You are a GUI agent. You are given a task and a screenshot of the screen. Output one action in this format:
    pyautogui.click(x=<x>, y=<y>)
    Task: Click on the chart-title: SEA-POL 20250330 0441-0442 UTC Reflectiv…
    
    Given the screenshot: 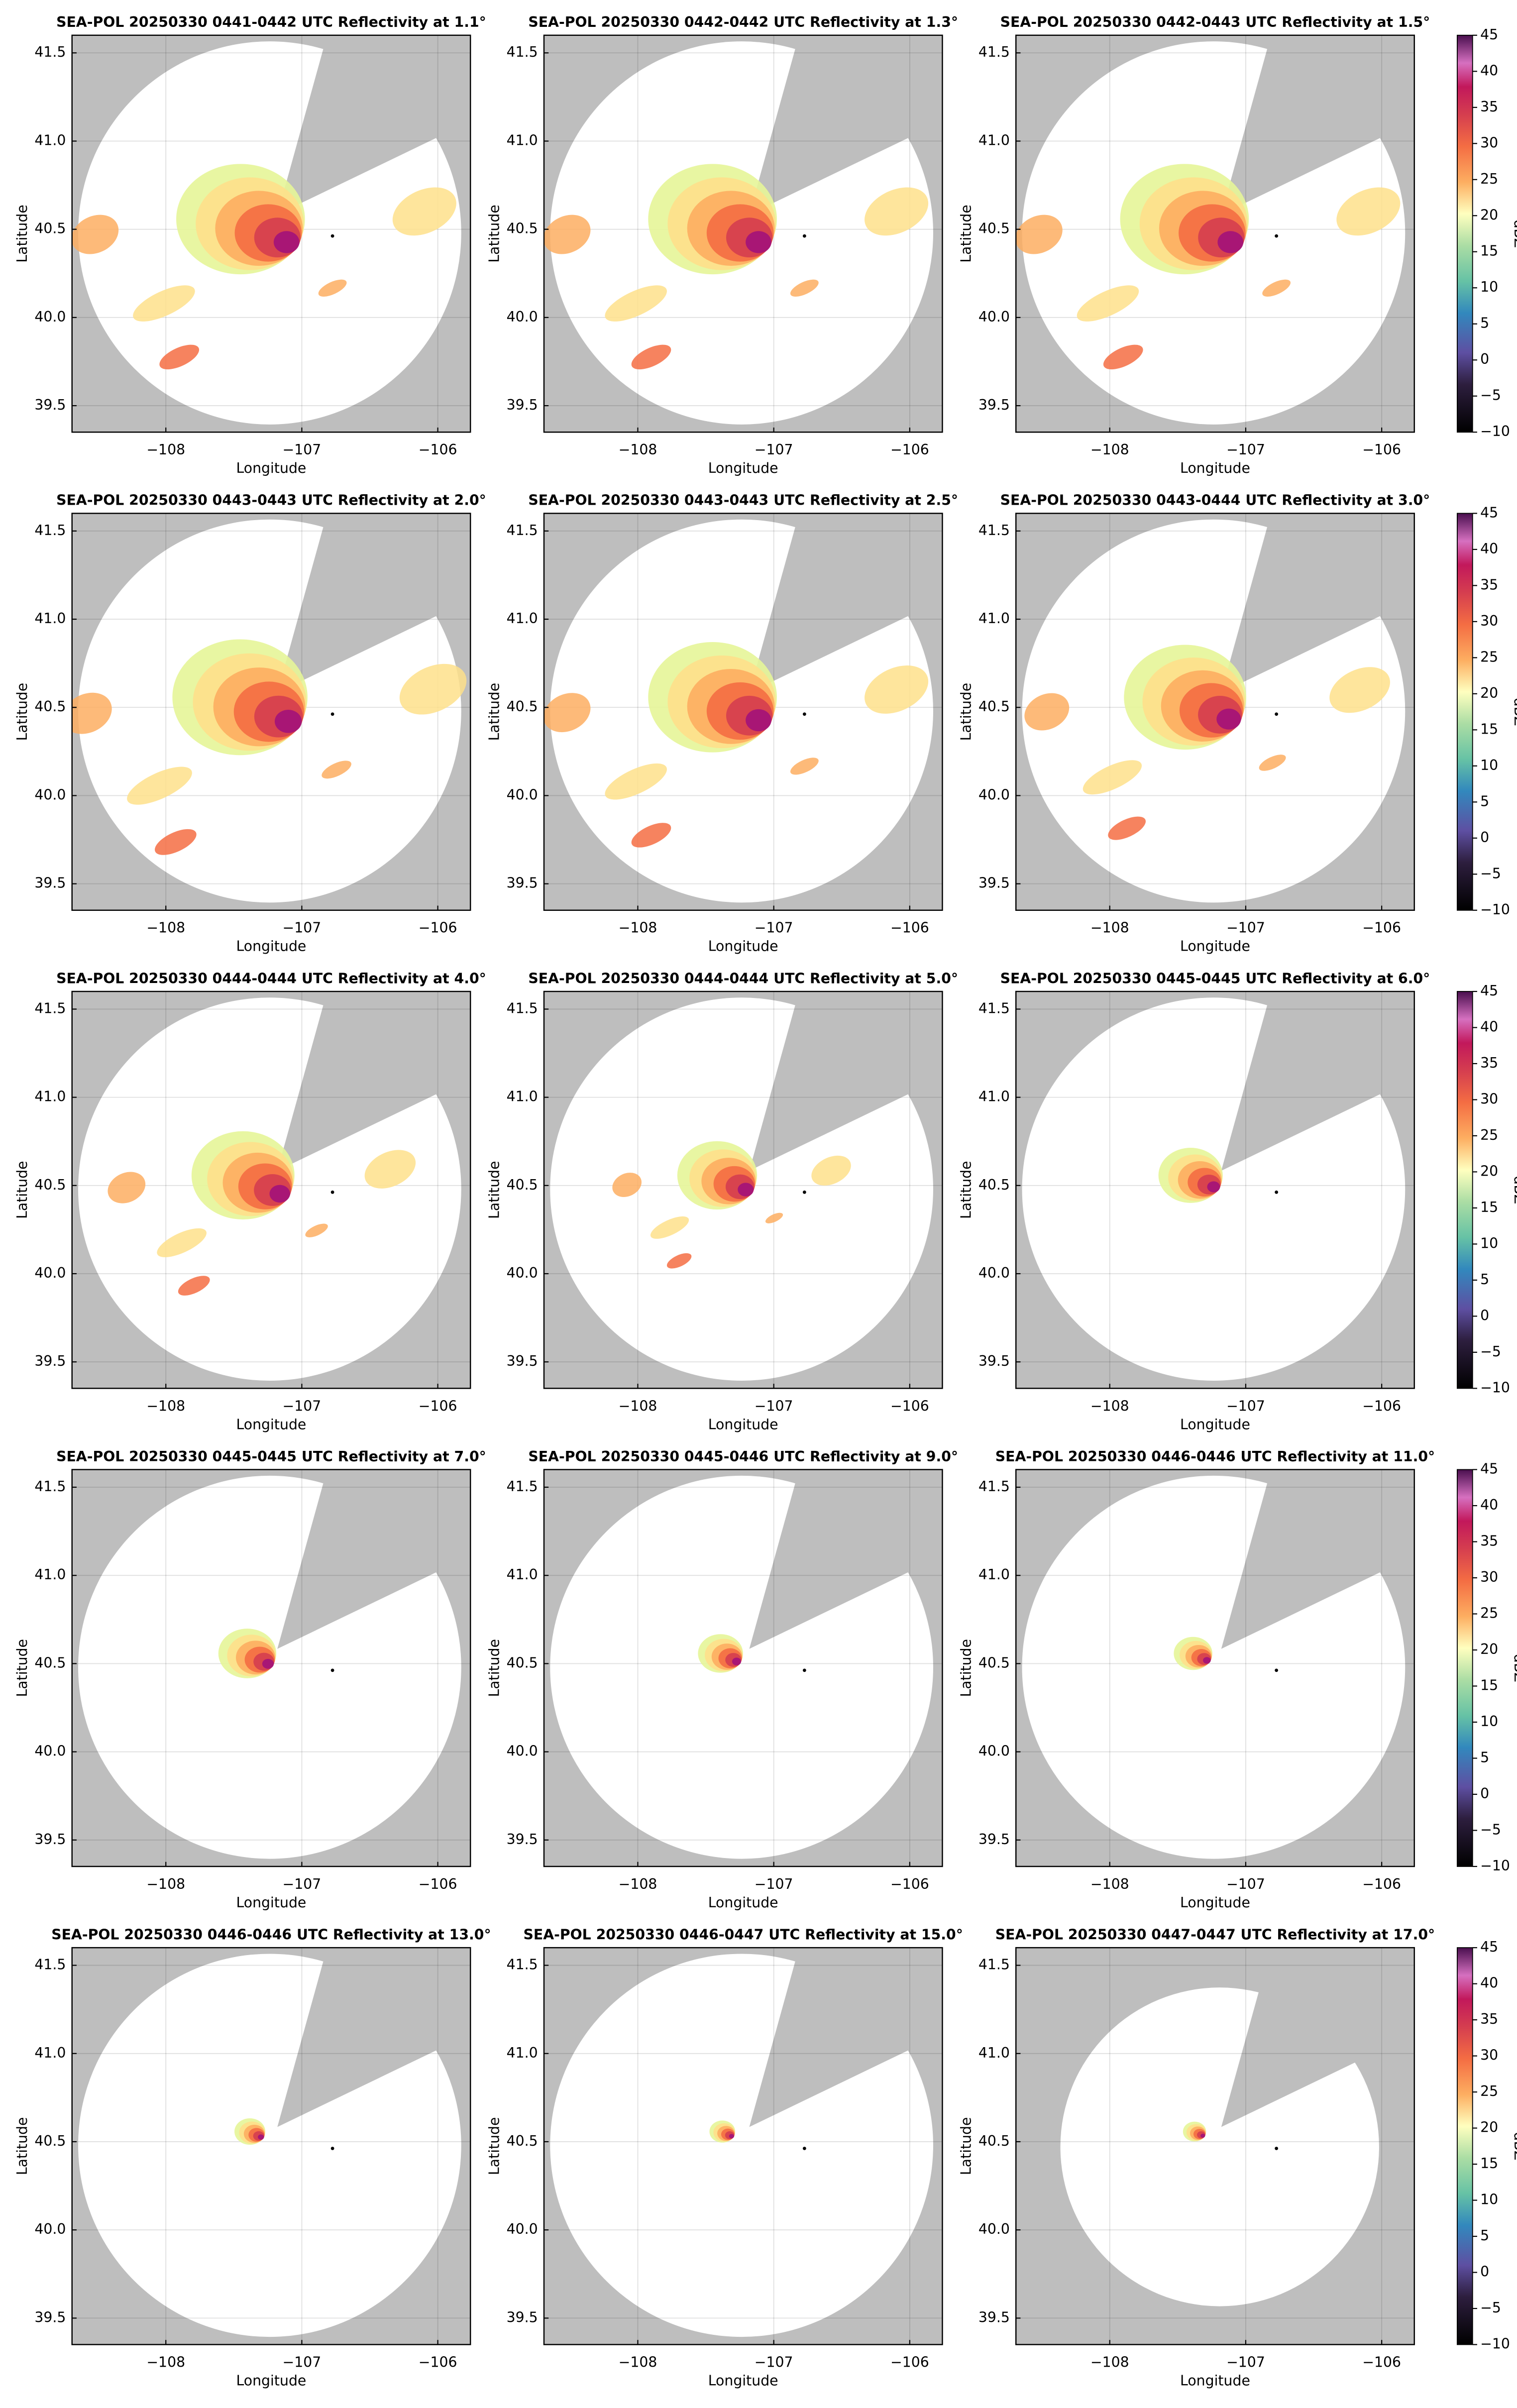 What is the action you would take?
    pyautogui.click(x=271, y=22)
    